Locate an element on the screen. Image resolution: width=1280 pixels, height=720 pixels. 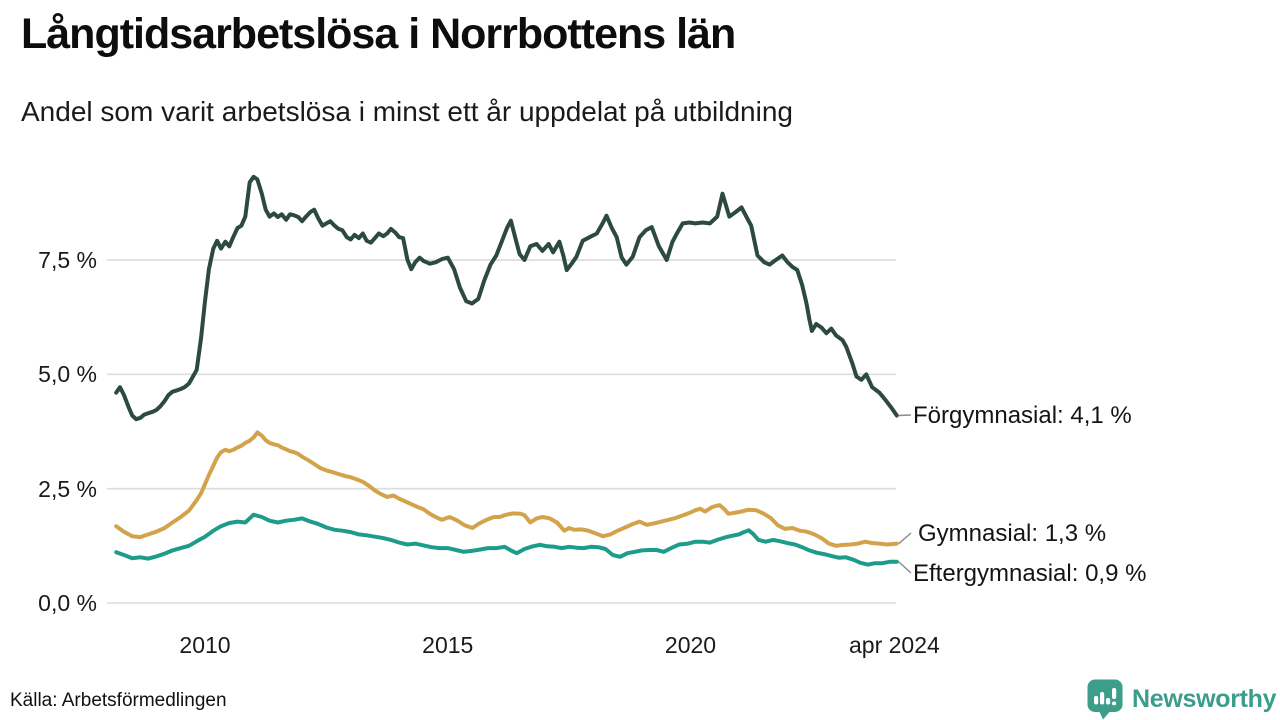
x-axis-tick-label: apr 2024 is located at coordinates (894, 645).